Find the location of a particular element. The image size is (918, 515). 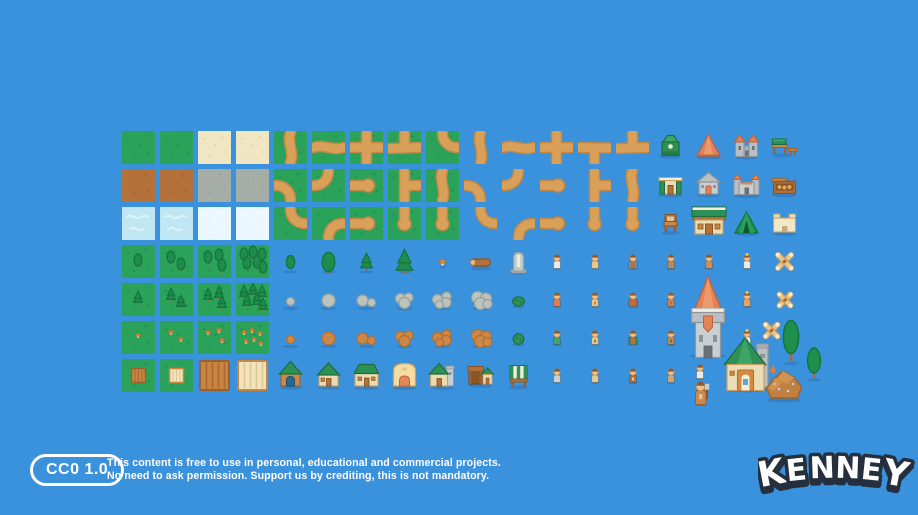

villager-gray is located at coordinates (557, 378).